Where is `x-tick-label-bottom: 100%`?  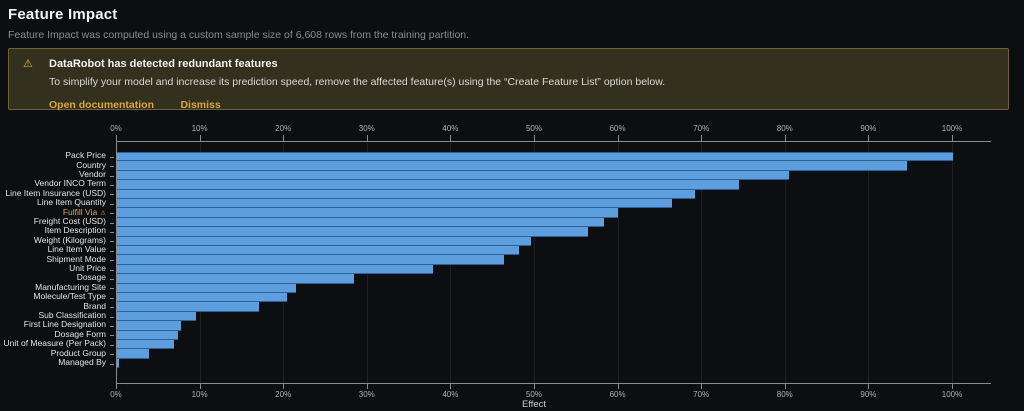 x-tick-label-bottom: 100% is located at coordinates (952, 394).